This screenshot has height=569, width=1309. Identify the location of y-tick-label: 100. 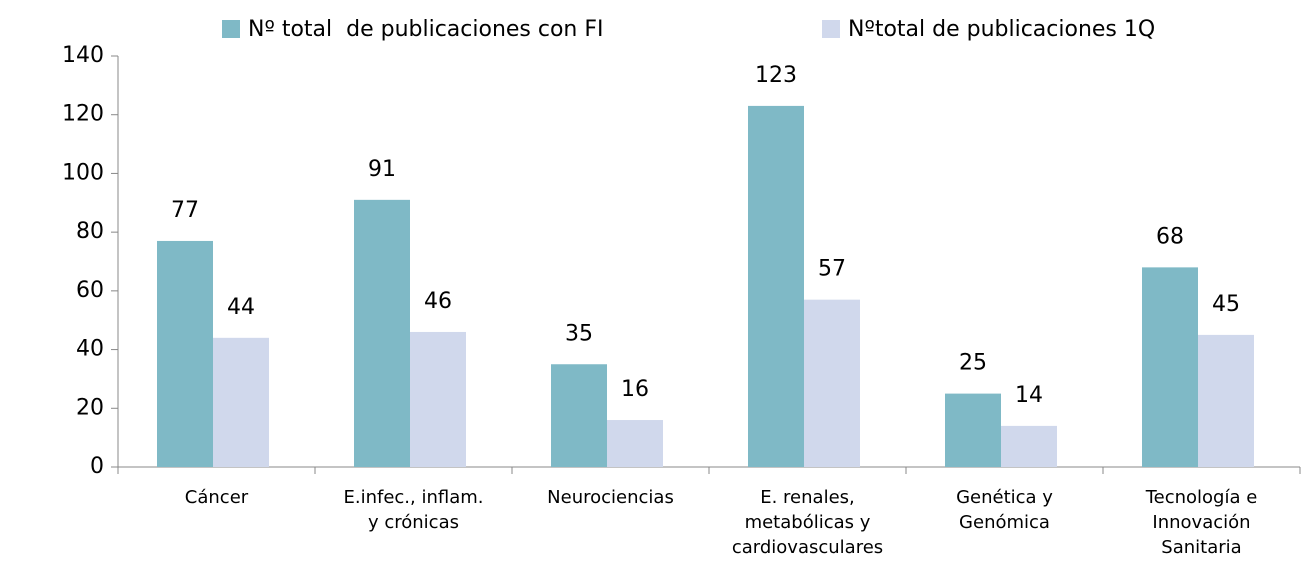
(83, 172).